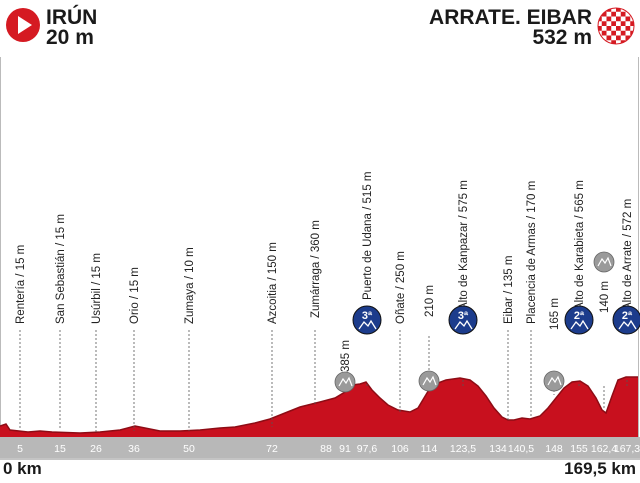  What do you see at coordinates (70, 37) in the screenshot?
I see `start-altitude: 20 m` at bounding box center [70, 37].